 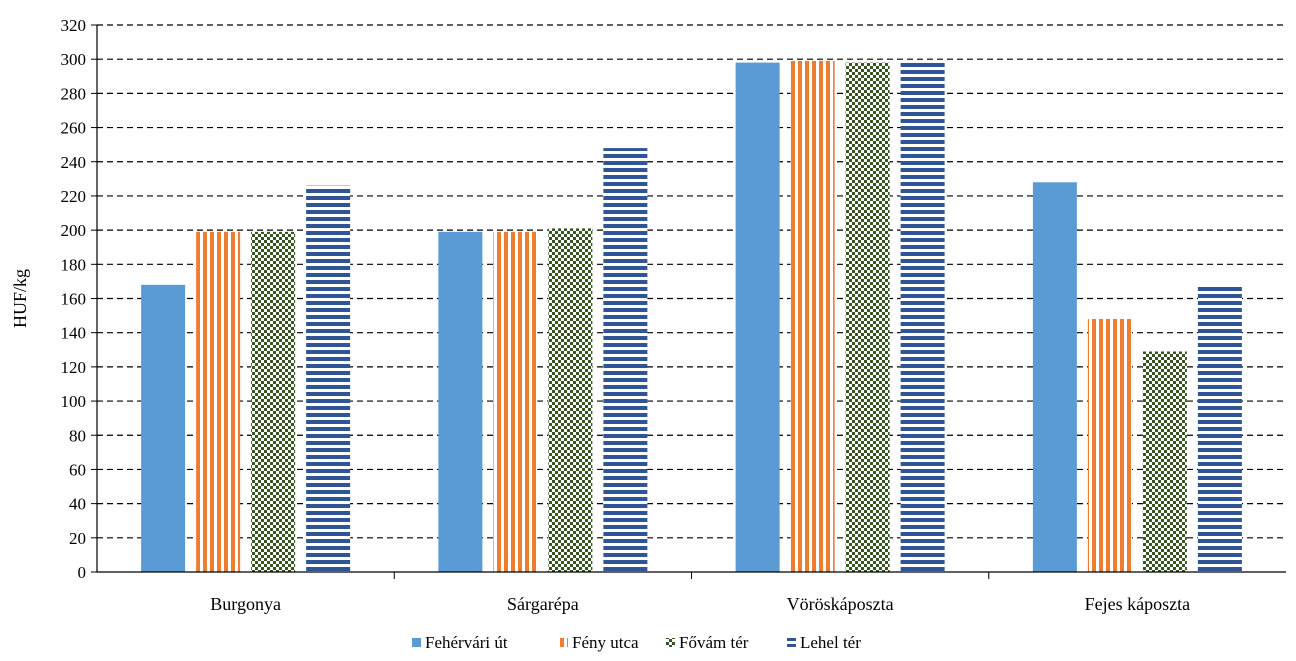 What do you see at coordinates (74, 162) in the screenshot?
I see `y-tick-label: 240` at bounding box center [74, 162].